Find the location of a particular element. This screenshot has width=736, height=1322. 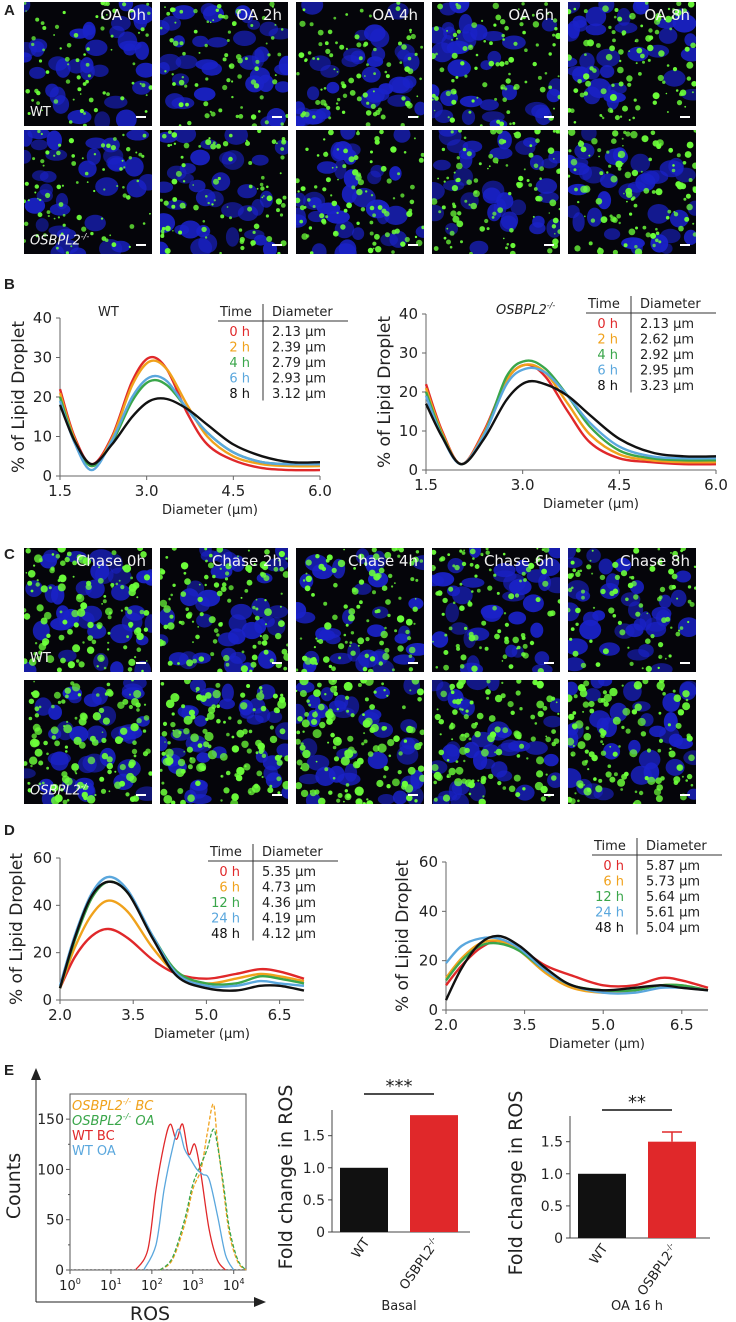

x-tick-label: 6.5 is located at coordinates (682, 1025).